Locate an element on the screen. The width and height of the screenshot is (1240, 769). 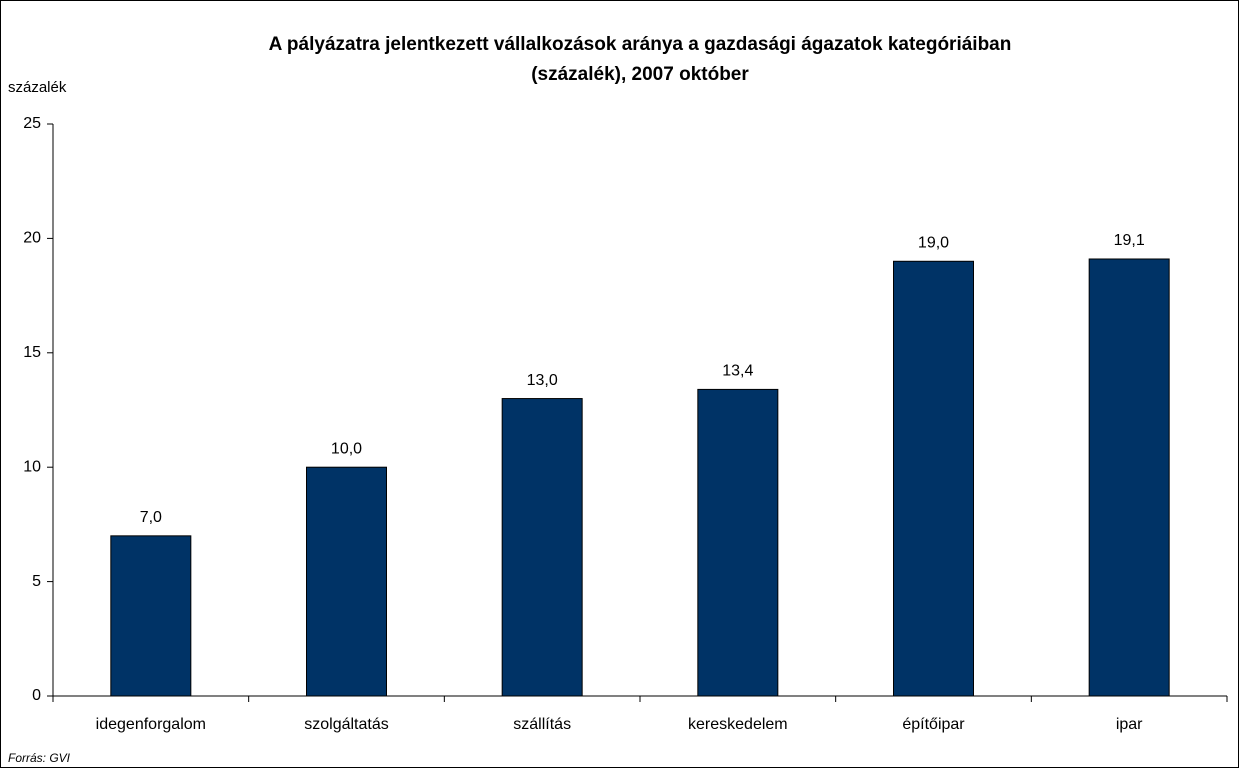
x-tick-label: építőipar is located at coordinates (933, 724).